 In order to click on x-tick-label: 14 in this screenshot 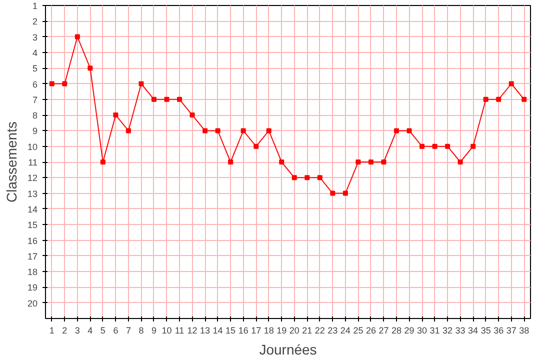, I will do `click(217, 331)`.